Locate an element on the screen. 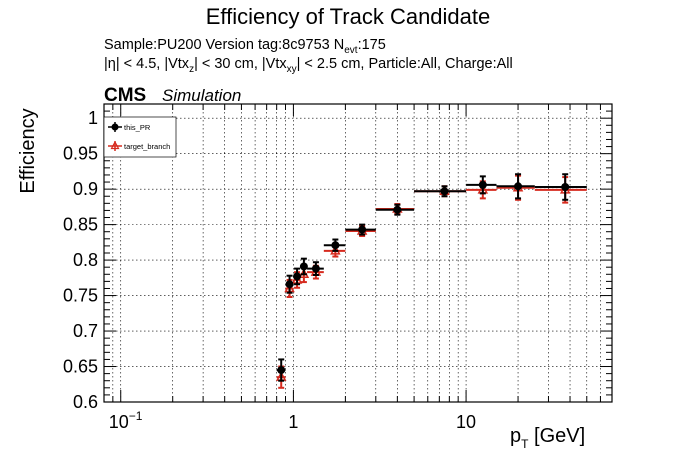 This screenshot has height=472, width=696. y-tick-label: 0.75 is located at coordinates (80, 296).